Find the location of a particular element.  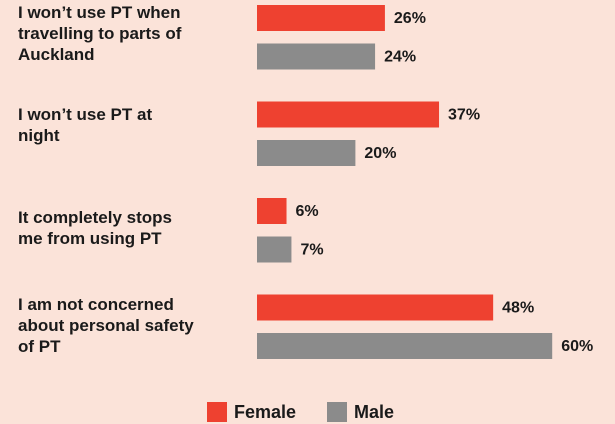

value-label: 60% is located at coordinates (577, 346).